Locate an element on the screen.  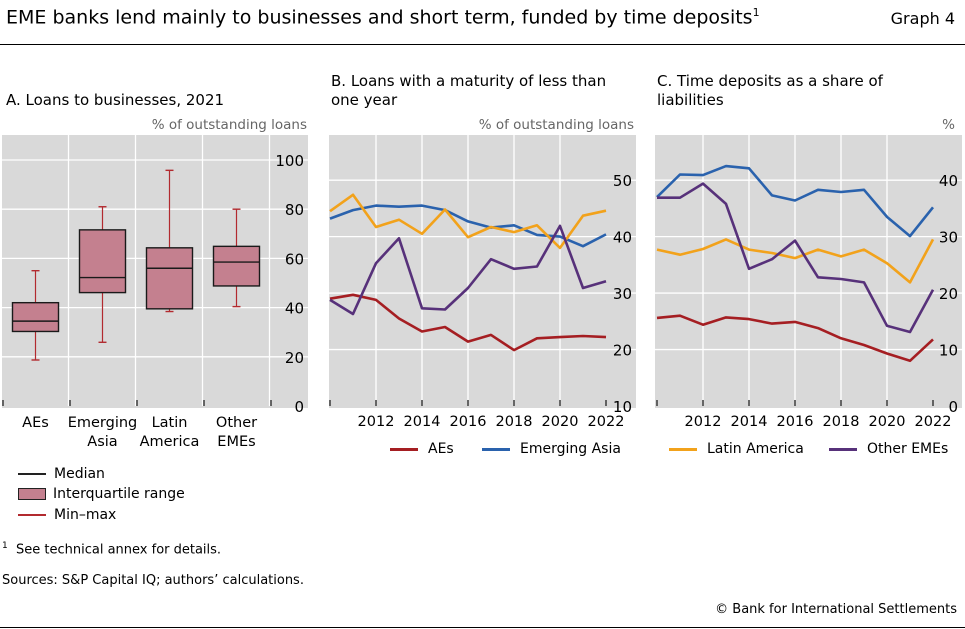
legend-emerging-asia: Emerging Asia is located at coordinates (551, 449).